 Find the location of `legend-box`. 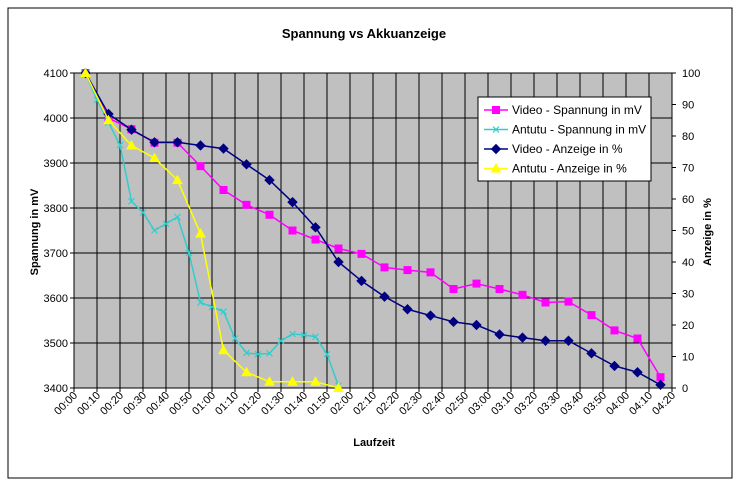

legend-box is located at coordinates (564, 139).